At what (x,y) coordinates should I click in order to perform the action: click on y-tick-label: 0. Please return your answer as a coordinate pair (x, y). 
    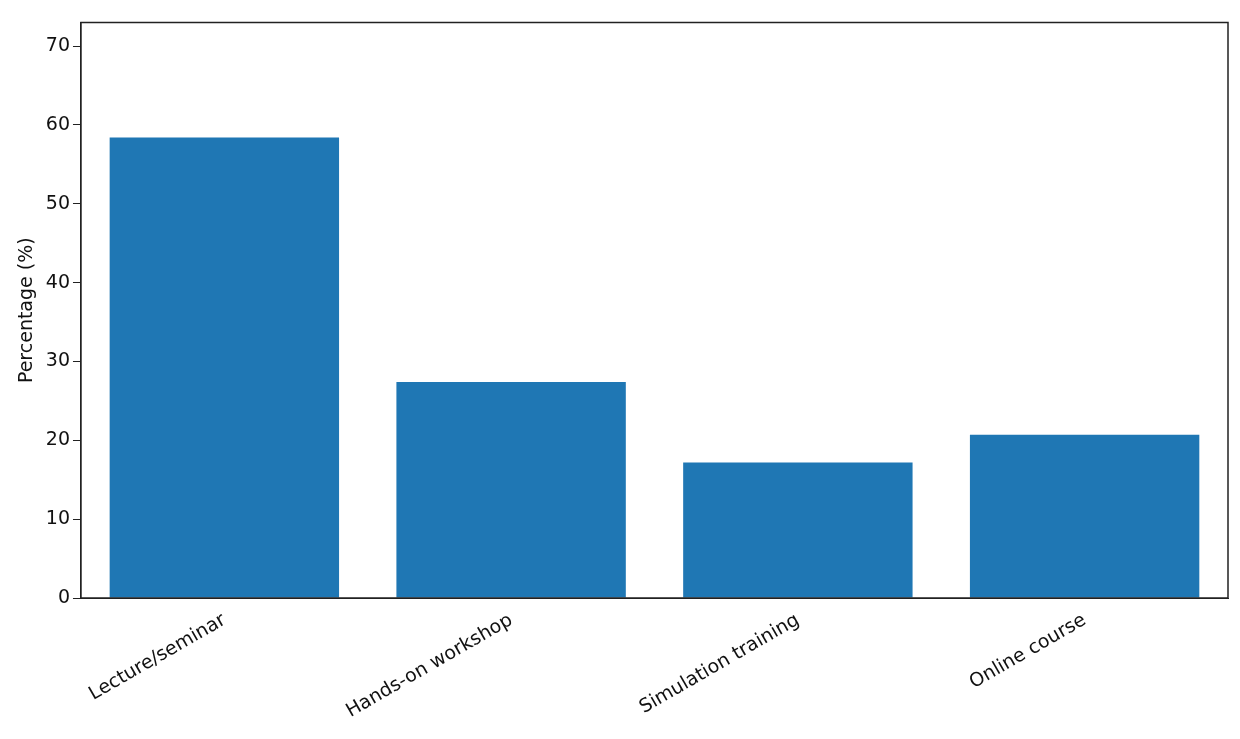
    Looking at the image, I should click on (63, 595).